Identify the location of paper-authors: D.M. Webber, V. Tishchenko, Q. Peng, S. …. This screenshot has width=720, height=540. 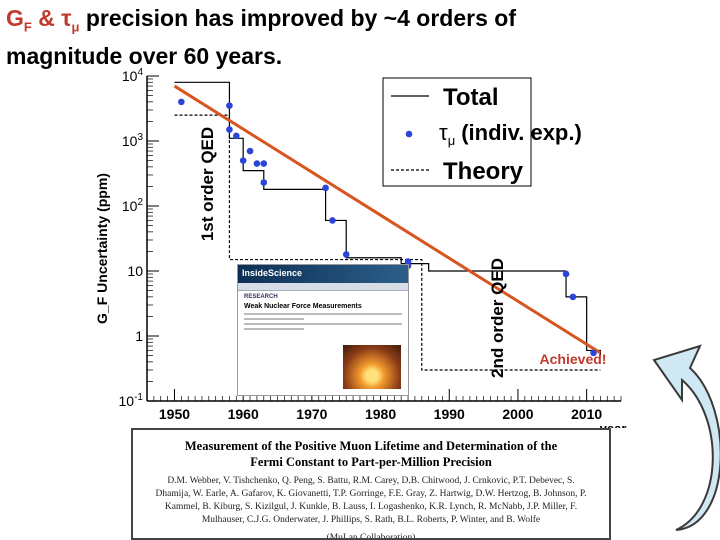
(371, 500).